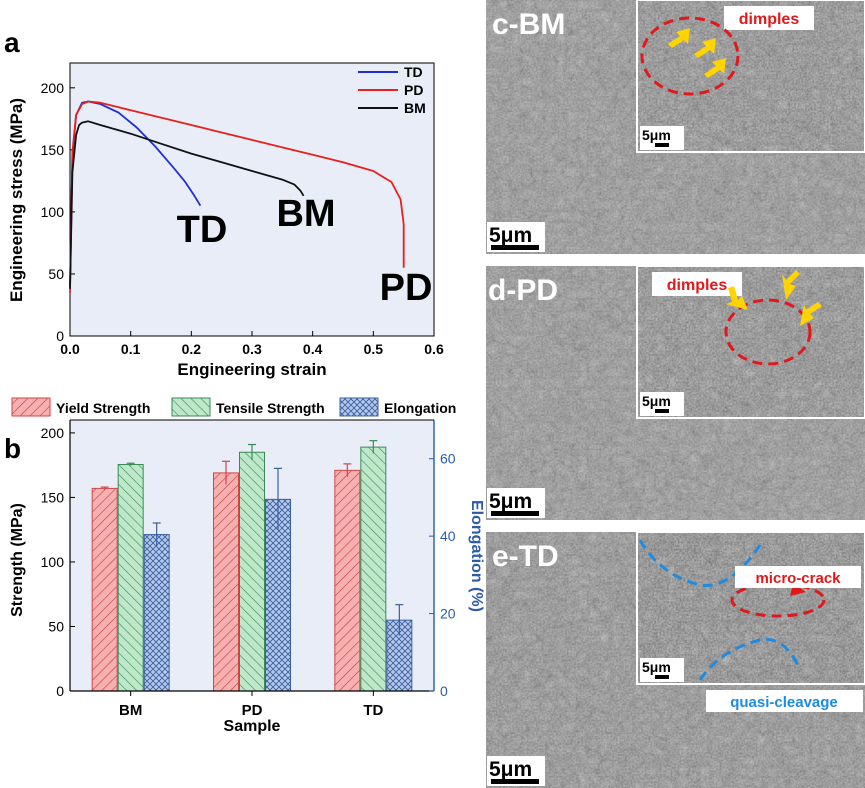 This screenshot has height=788, width=865. Describe the element at coordinates (252, 571) in the screenshot. I see `bar-tensile-strength-pd` at that location.